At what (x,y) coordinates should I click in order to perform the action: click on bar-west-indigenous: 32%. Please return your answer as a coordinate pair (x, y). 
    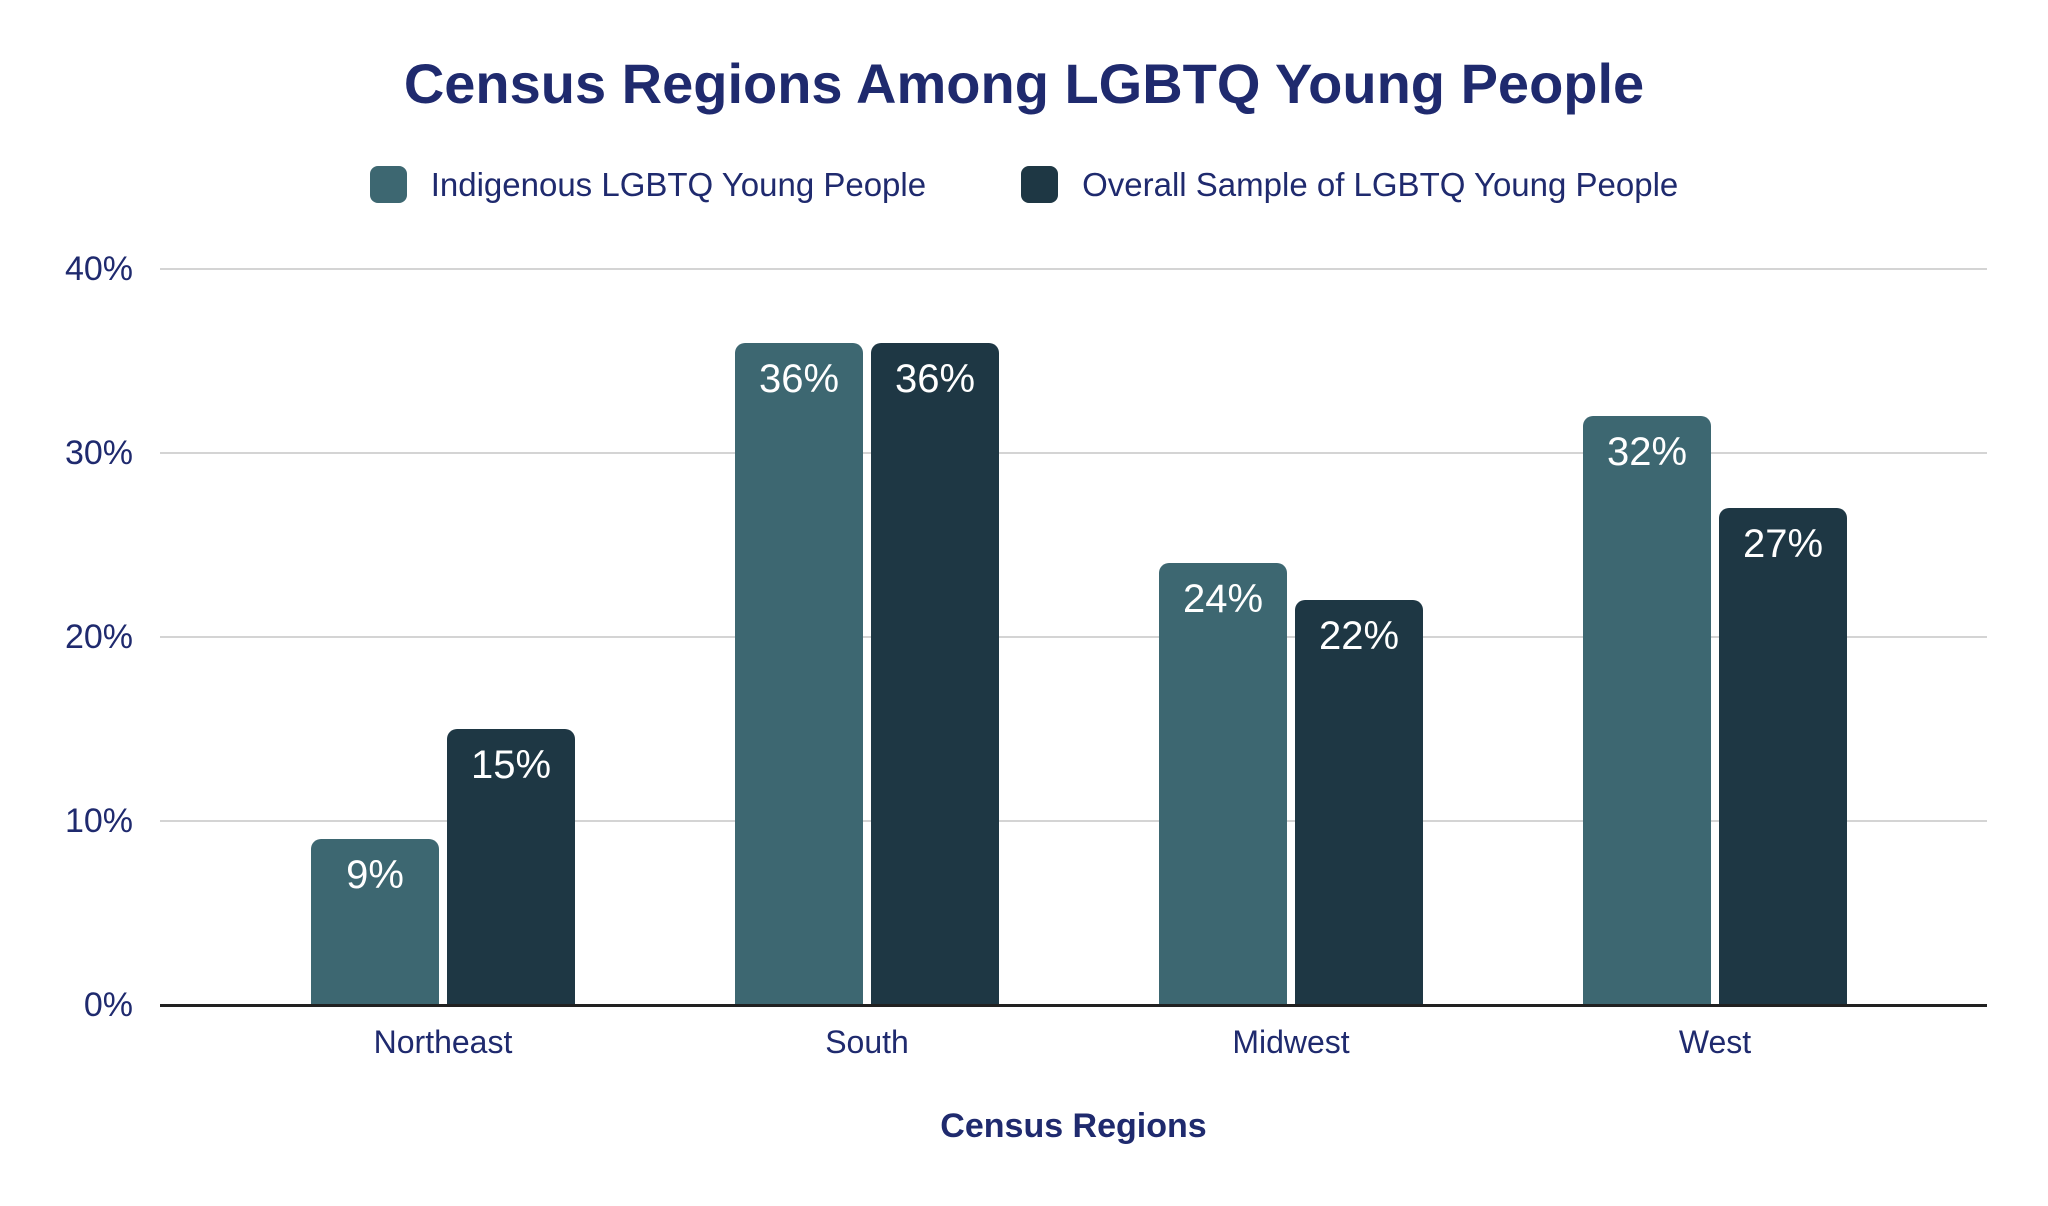
    Looking at the image, I should click on (1647, 710).